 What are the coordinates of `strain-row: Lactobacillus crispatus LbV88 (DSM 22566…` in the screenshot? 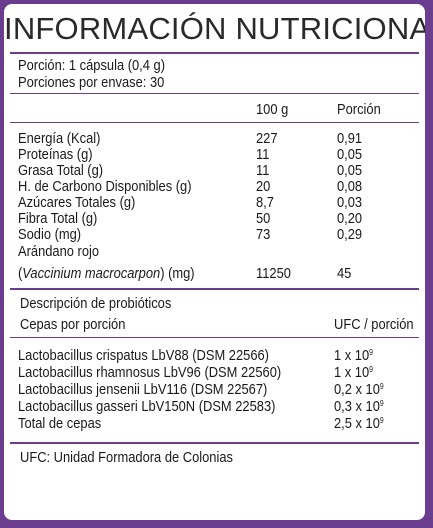 It's located at (214, 356).